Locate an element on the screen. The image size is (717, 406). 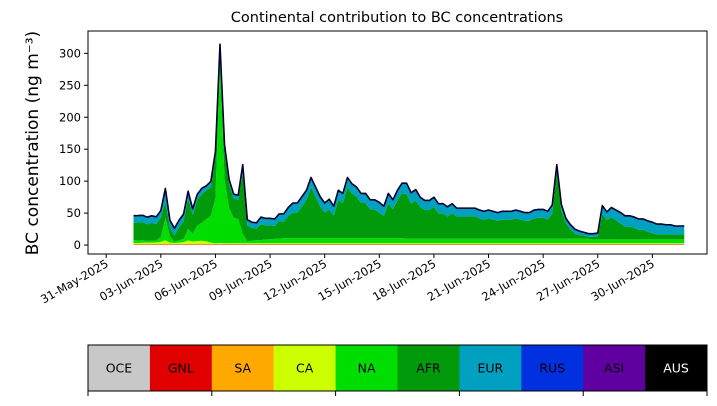
legend-label-afr: AFR is located at coordinates (428, 368).